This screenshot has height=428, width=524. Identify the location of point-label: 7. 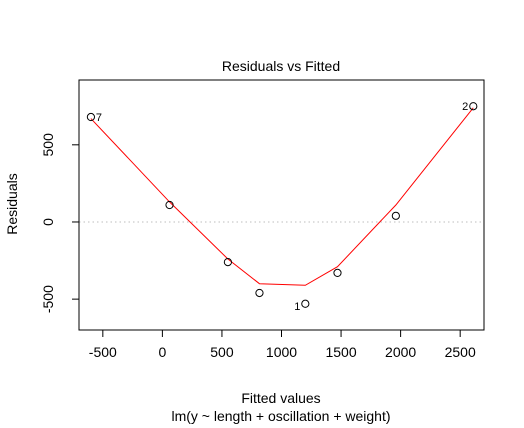
(99, 118).